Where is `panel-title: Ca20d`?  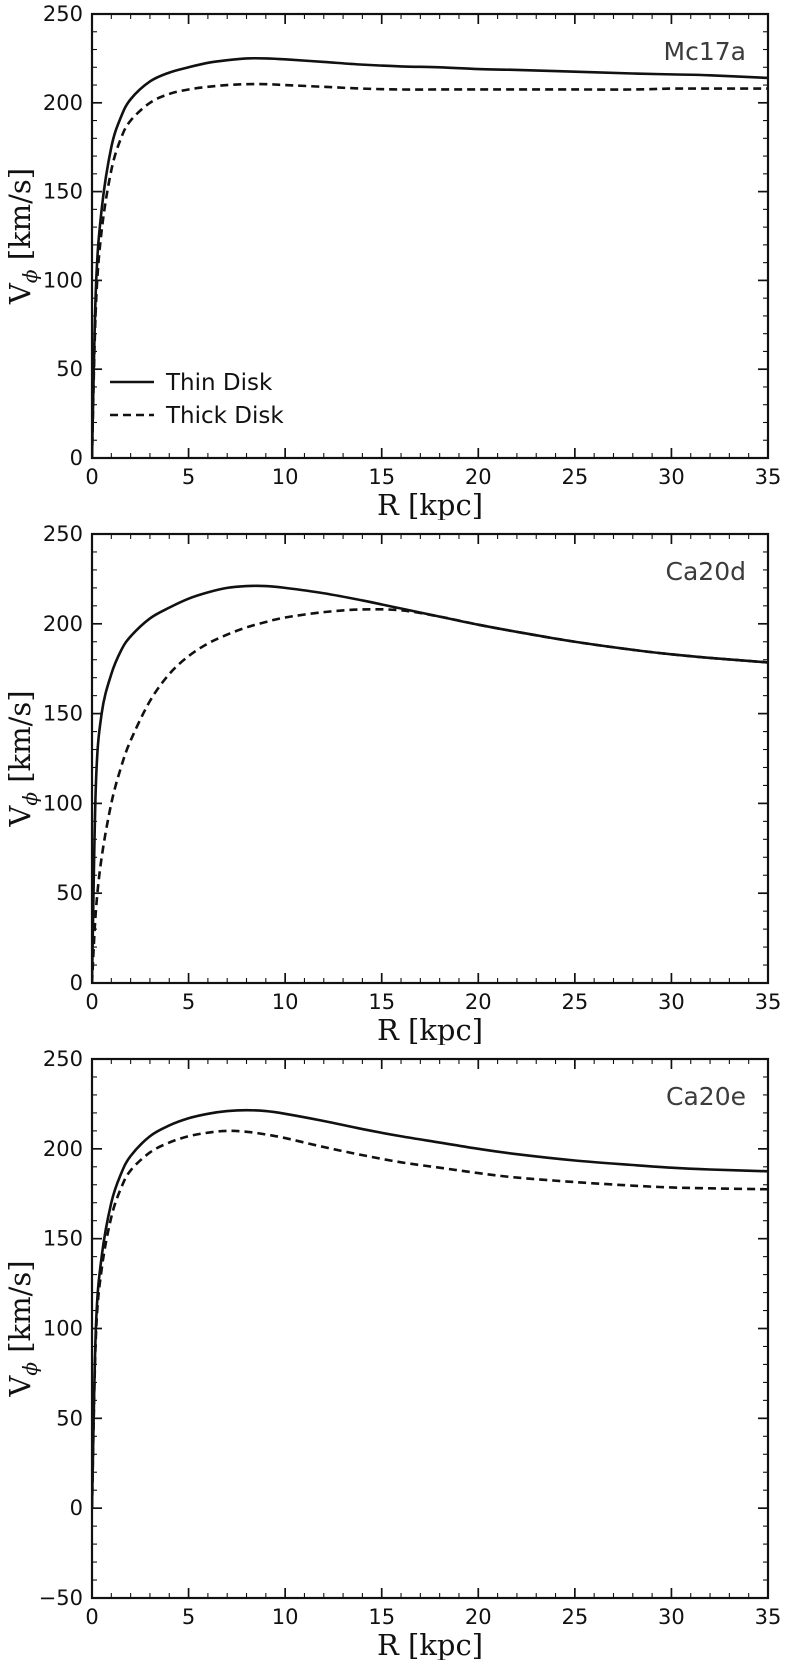 panel-title: Ca20d is located at coordinates (706, 571).